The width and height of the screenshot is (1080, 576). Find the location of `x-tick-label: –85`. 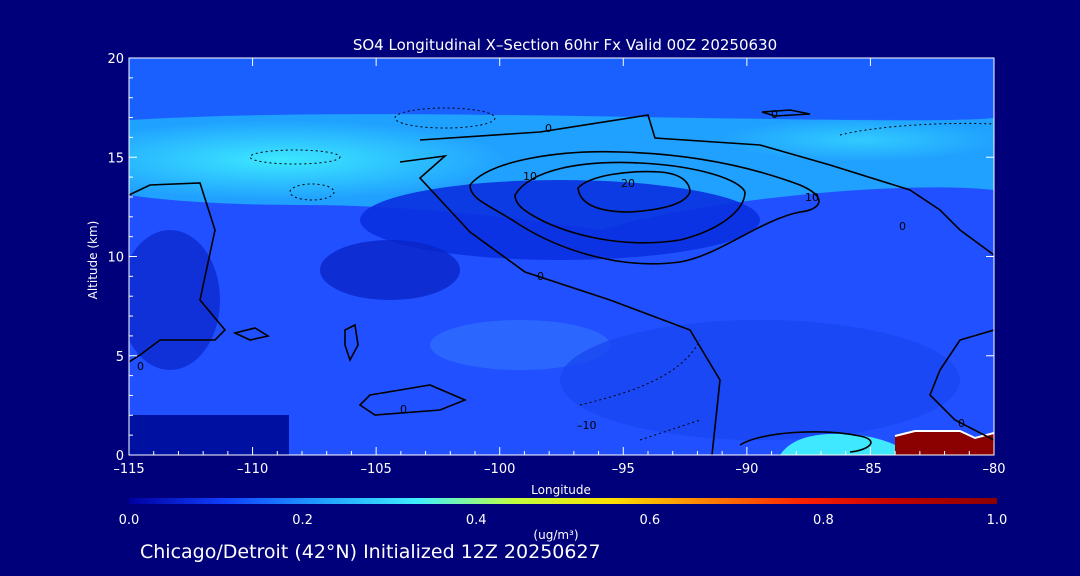

x-tick-label: –85 is located at coordinates (870, 469).